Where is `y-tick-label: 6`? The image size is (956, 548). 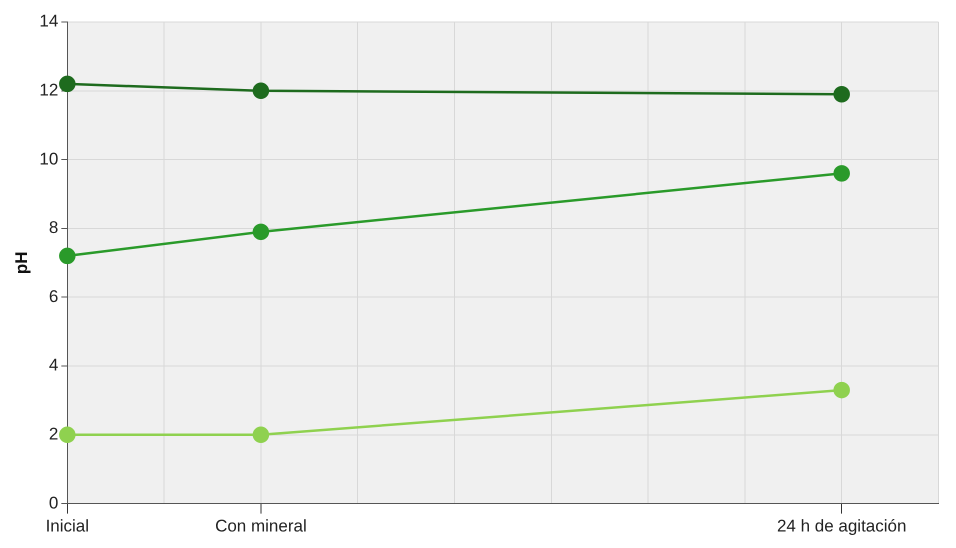 y-tick-label: 6 is located at coordinates (53, 296).